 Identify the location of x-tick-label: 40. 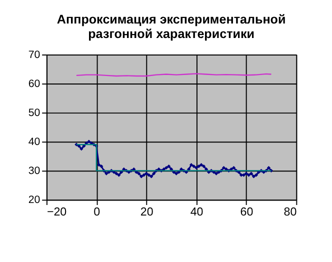
(197, 212).